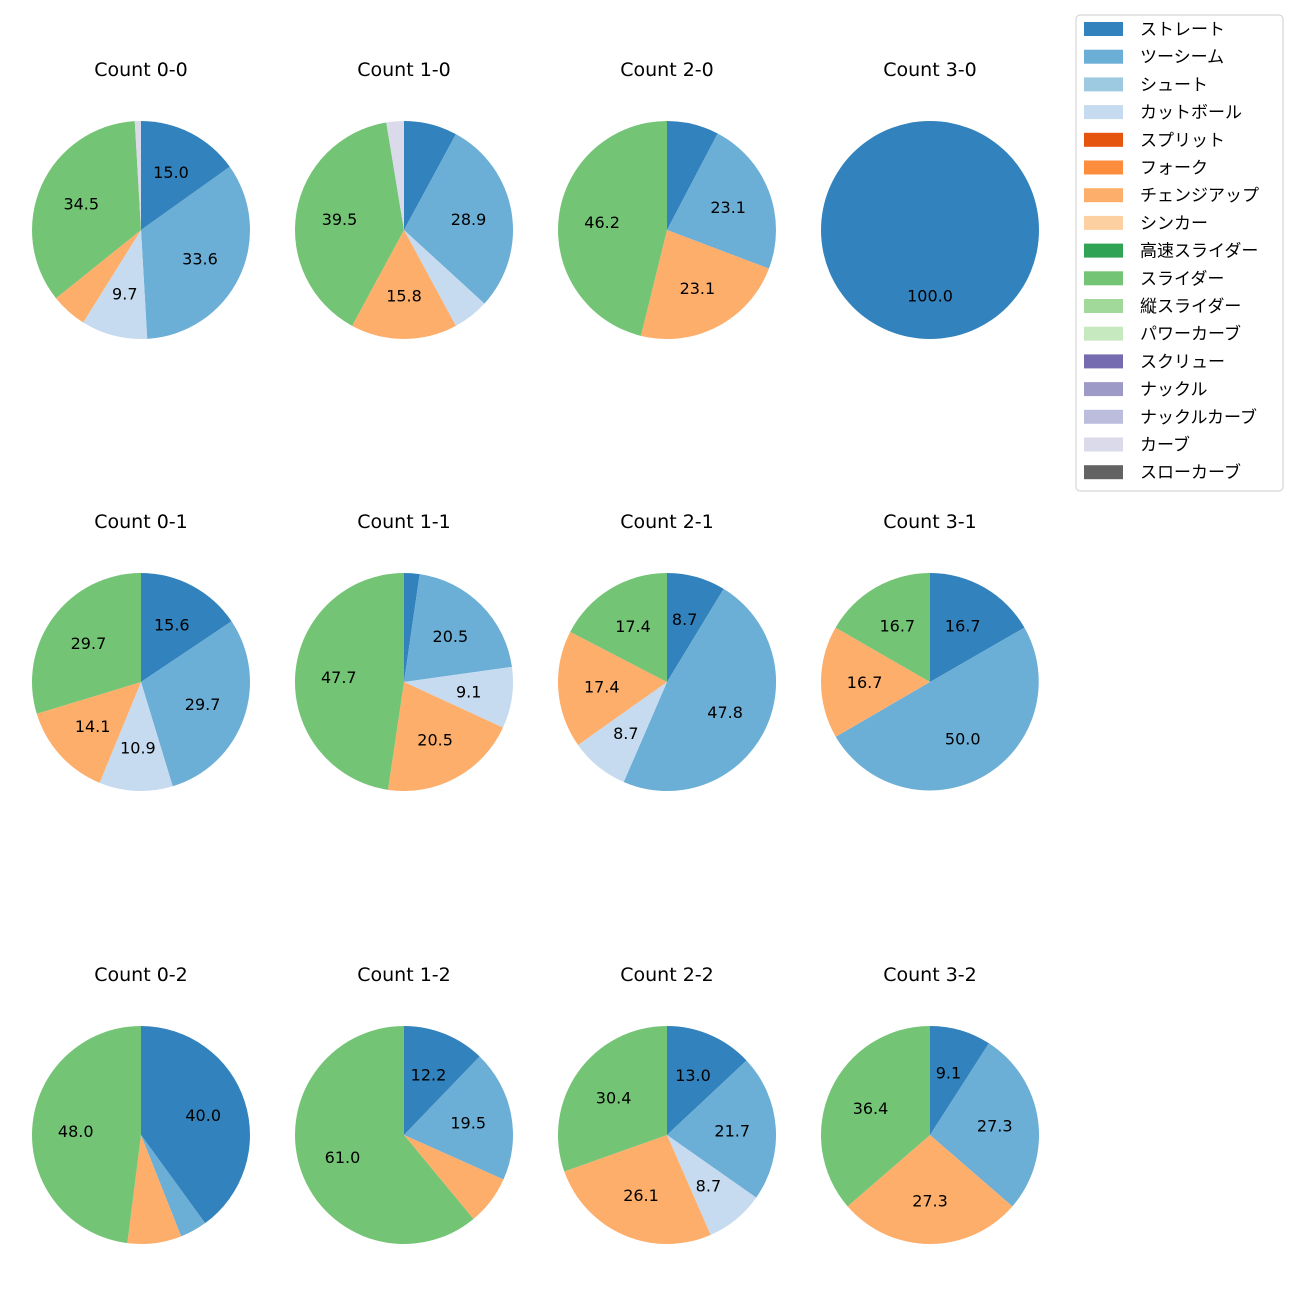  What do you see at coordinates (871, 1108) in the screenshot?
I see `slice-label: 36.4` at bounding box center [871, 1108].